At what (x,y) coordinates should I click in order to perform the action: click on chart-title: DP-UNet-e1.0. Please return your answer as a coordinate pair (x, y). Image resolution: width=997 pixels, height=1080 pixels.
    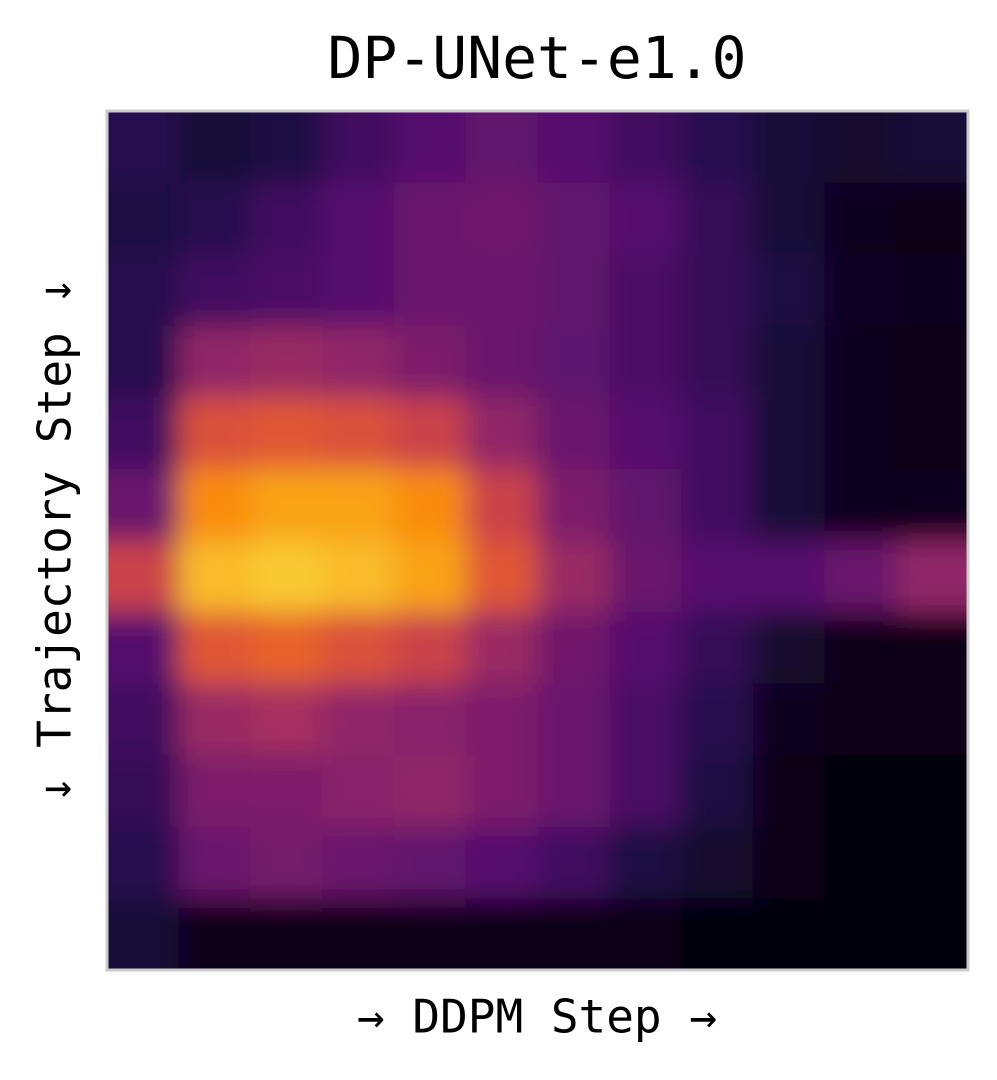
    Looking at the image, I should click on (536, 58).